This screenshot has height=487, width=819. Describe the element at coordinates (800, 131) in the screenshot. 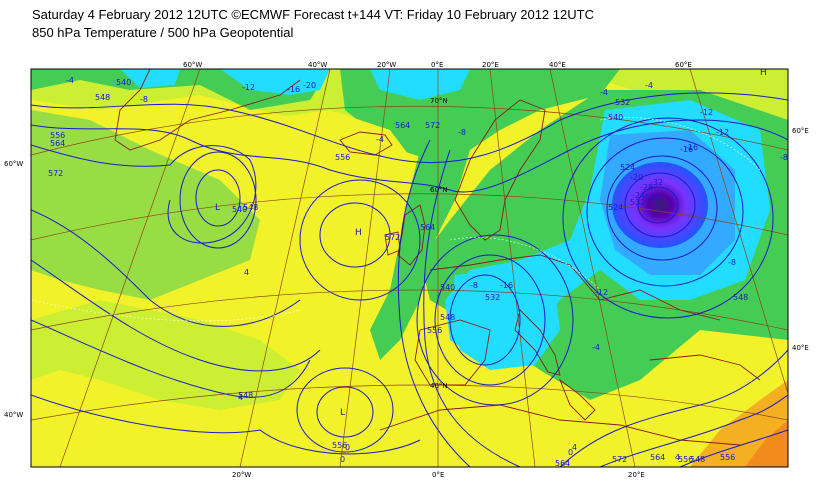

I see `tick-right: 60°E` at that location.